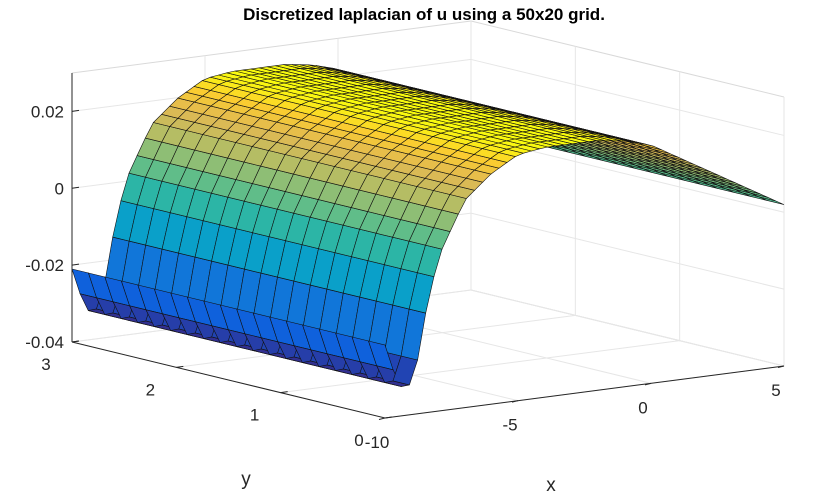  Describe the element at coordinates (551, 484) in the screenshot. I see `x-axis-label: x` at that location.